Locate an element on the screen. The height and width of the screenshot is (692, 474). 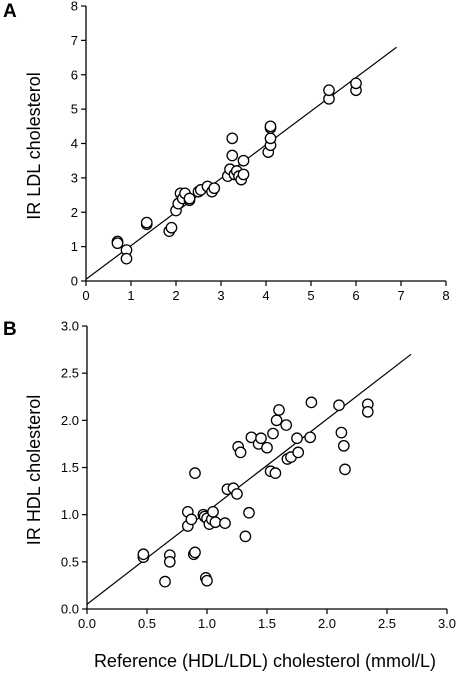
panel-a-label: A is located at coordinates (10, 11).